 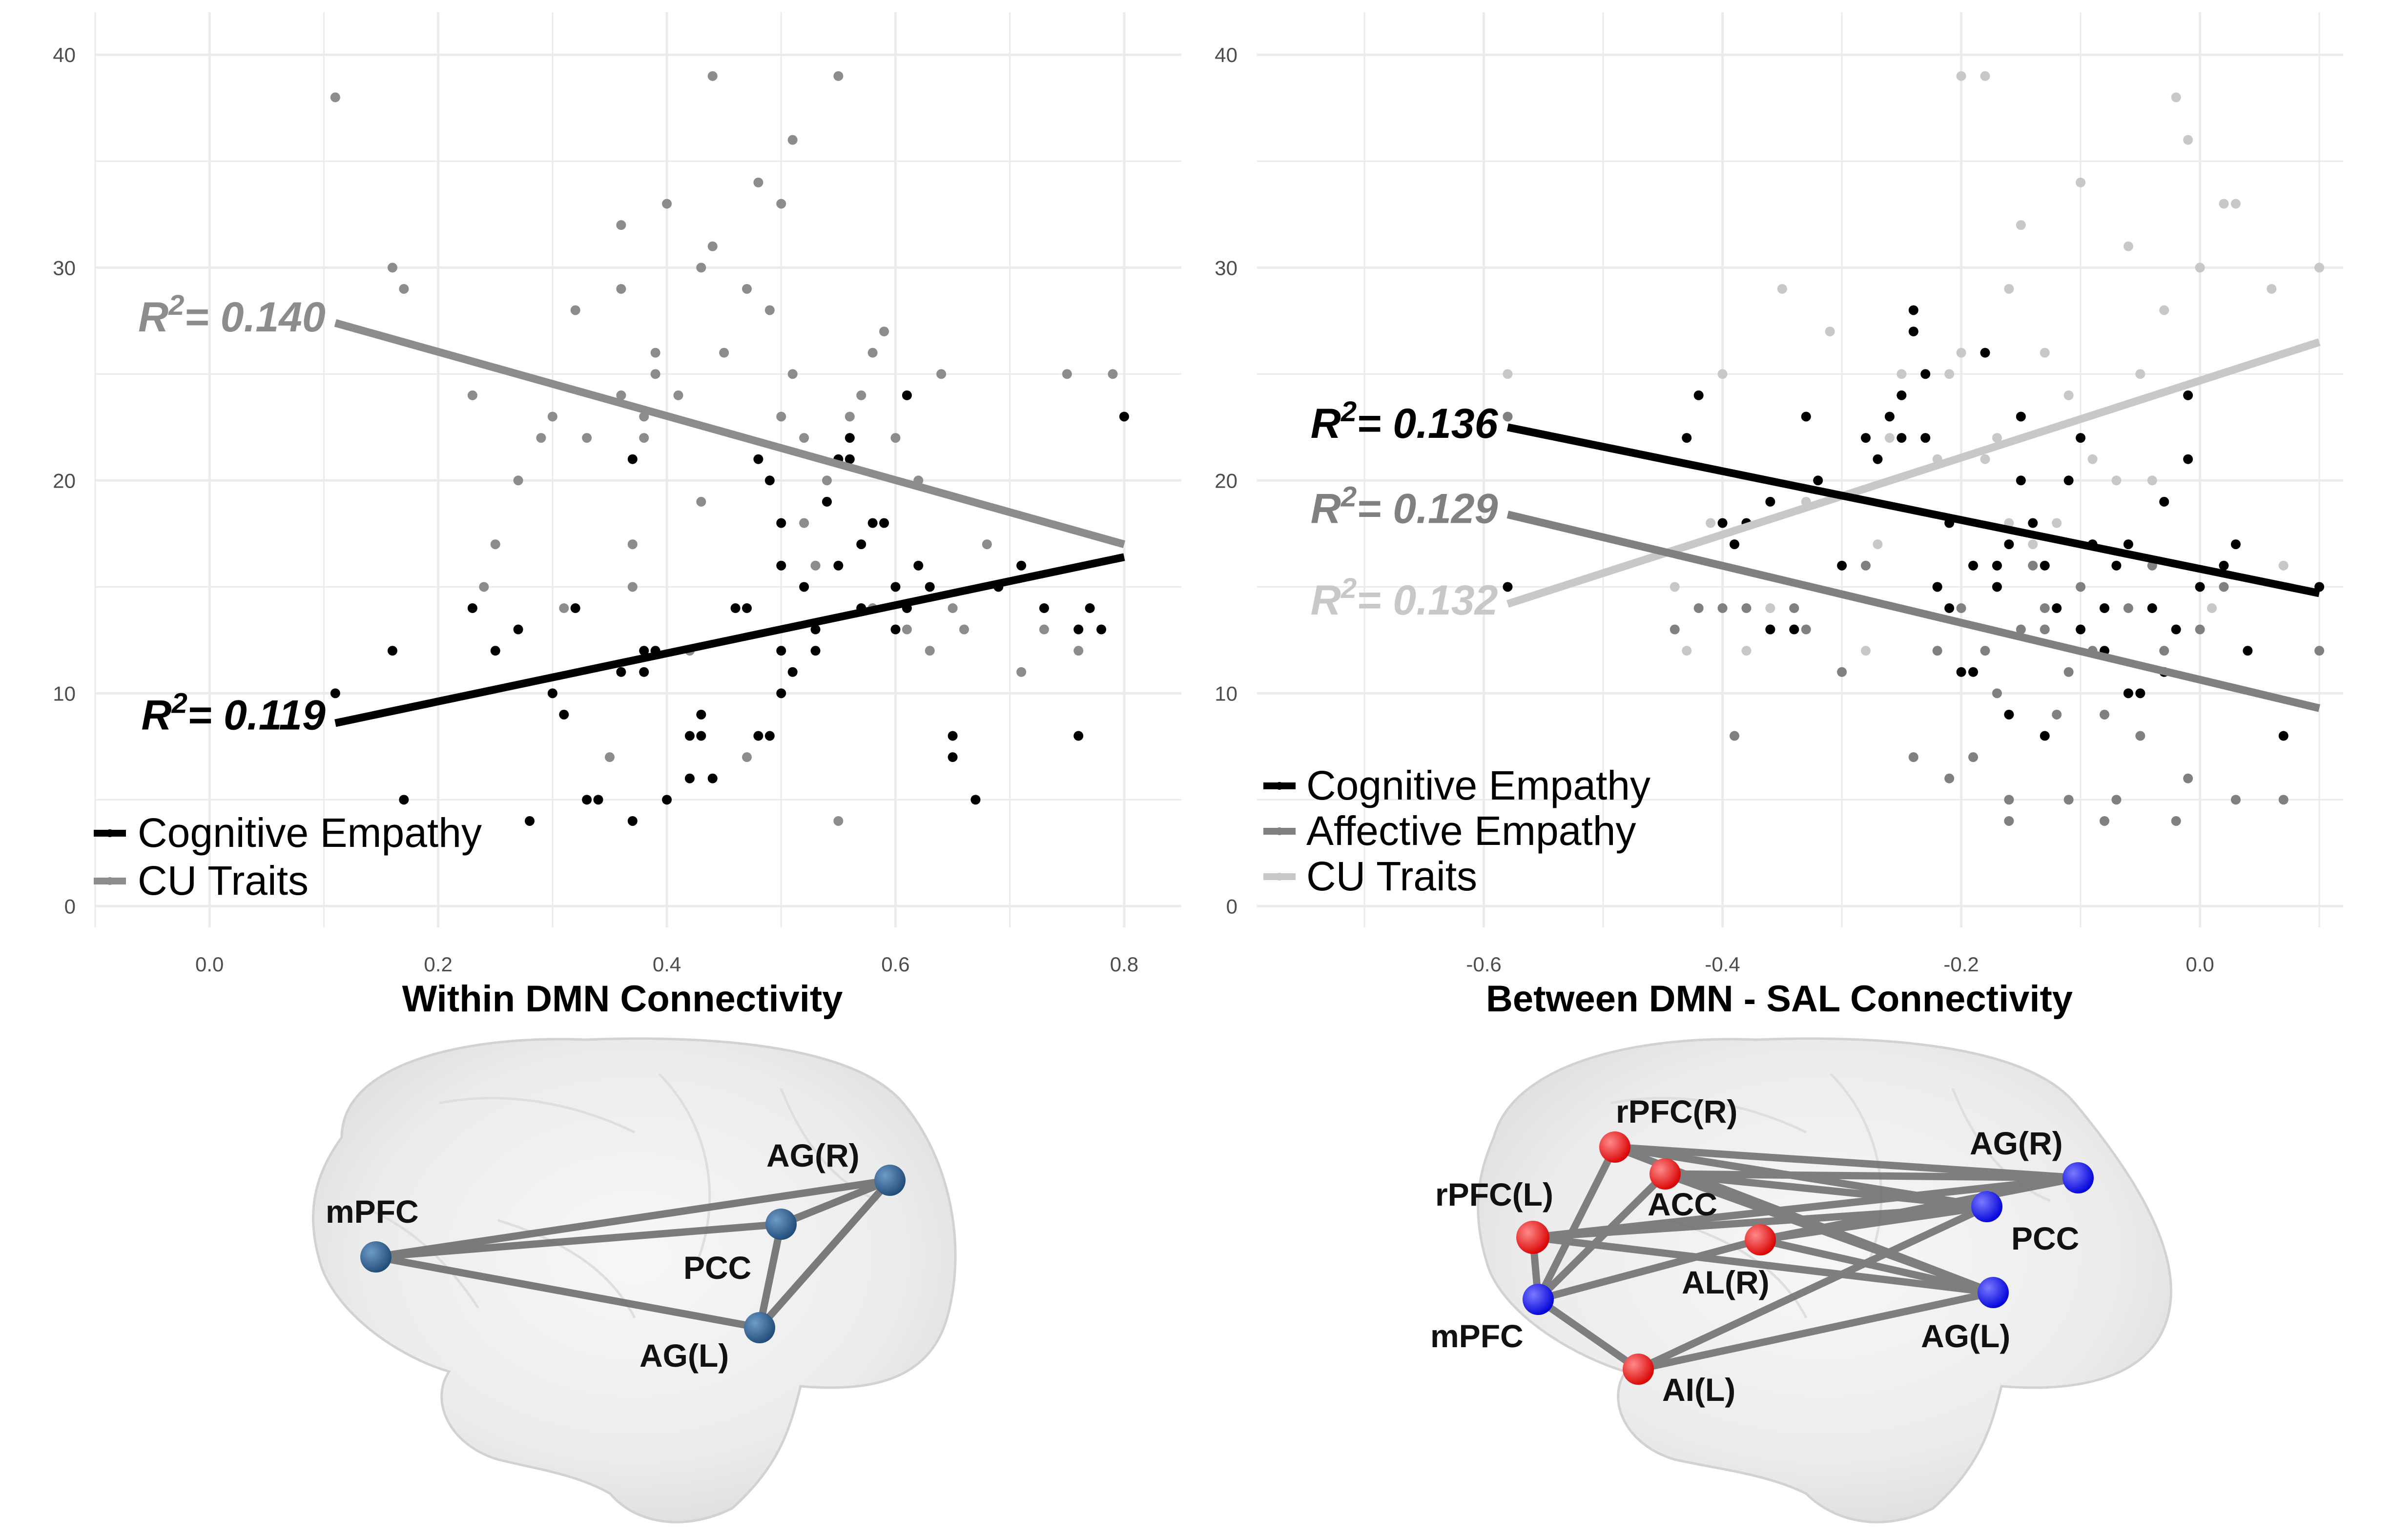 What do you see at coordinates (633, 1218) in the screenshot?
I see `edge-mpfc-agr` at bounding box center [633, 1218].